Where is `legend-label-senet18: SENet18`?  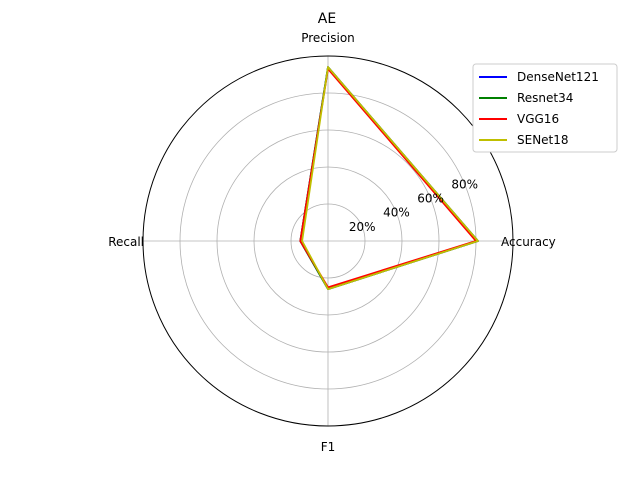
legend-label-senet18: SENet18 is located at coordinates (543, 140).